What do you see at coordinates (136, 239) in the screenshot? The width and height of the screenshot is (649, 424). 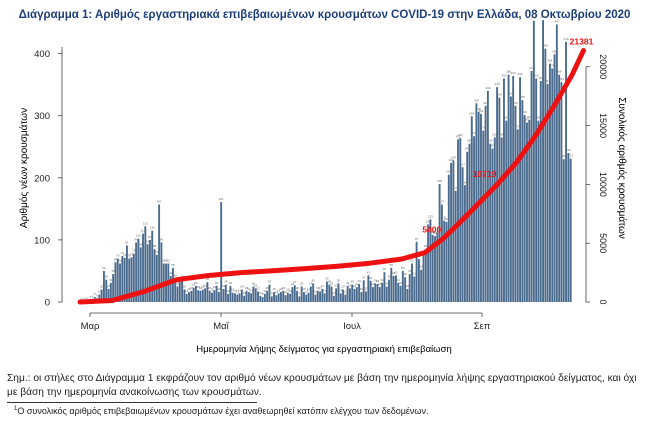 I see `bar-value-label: 96` at bounding box center [136, 239].